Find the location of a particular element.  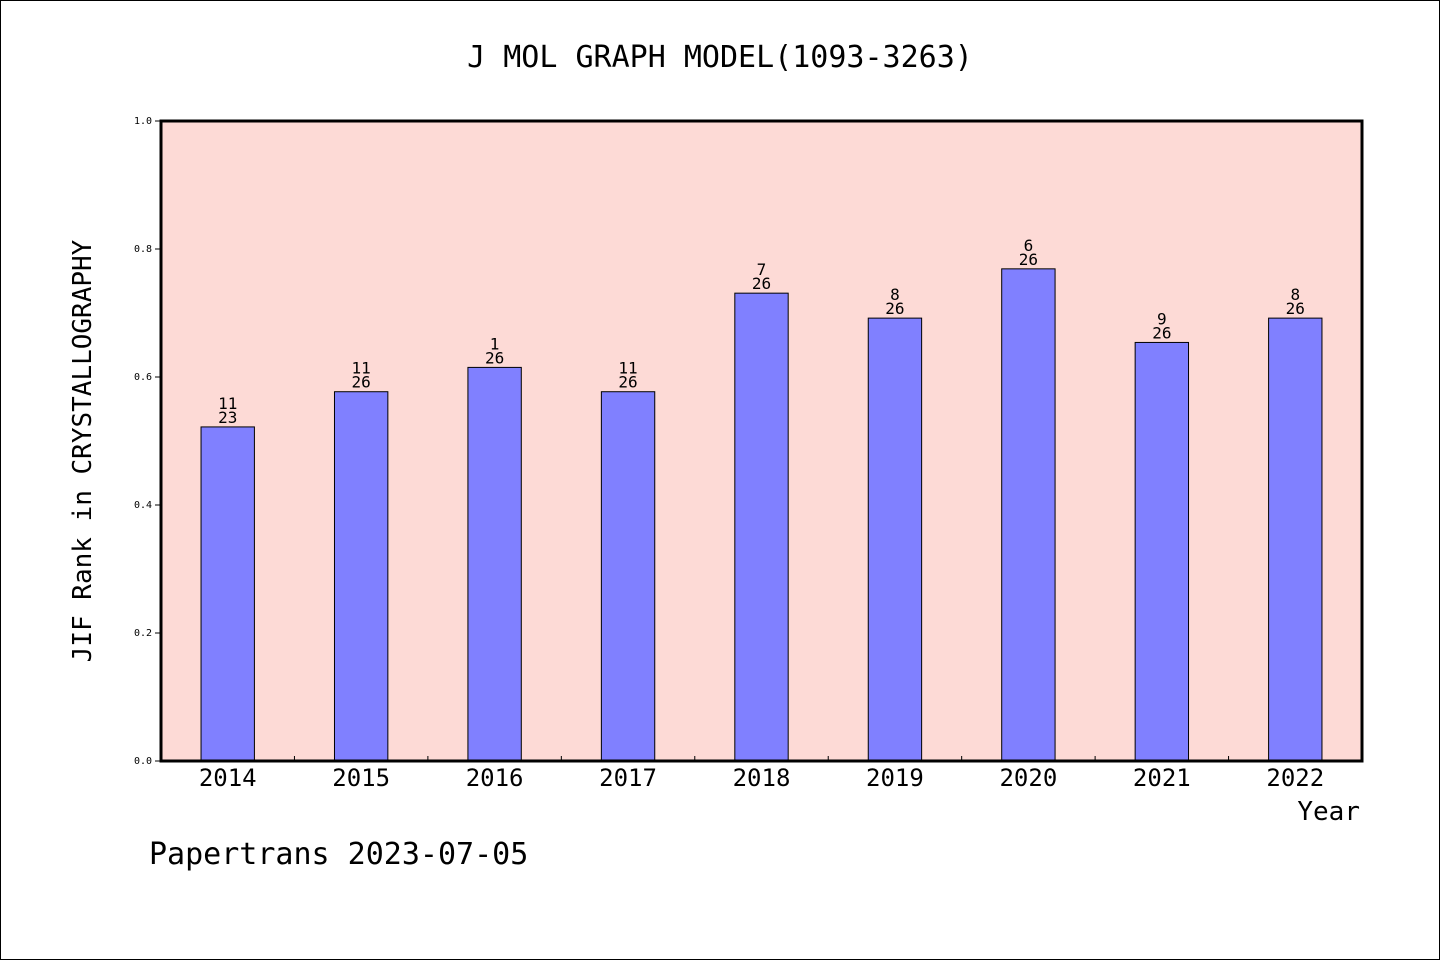

y-tick-label: 0.8 is located at coordinates (143, 249).